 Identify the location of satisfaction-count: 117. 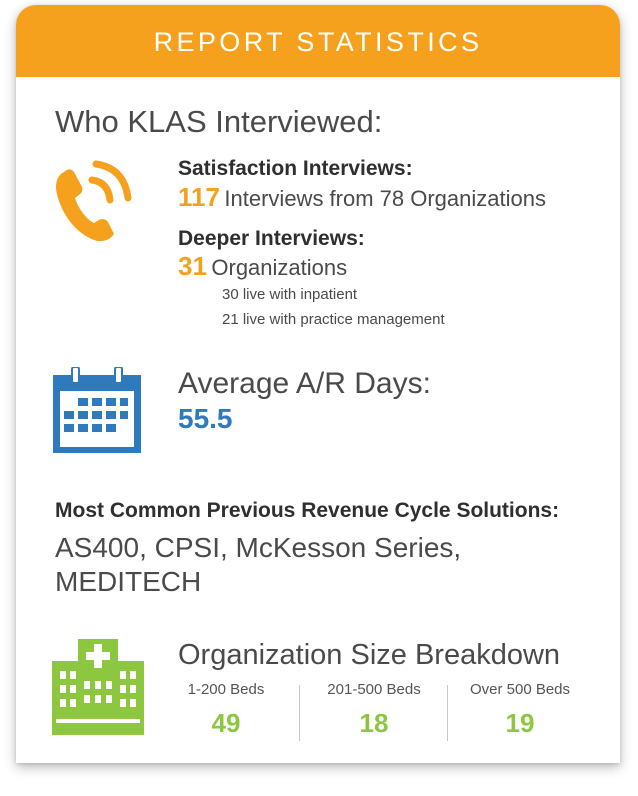
(199, 197).